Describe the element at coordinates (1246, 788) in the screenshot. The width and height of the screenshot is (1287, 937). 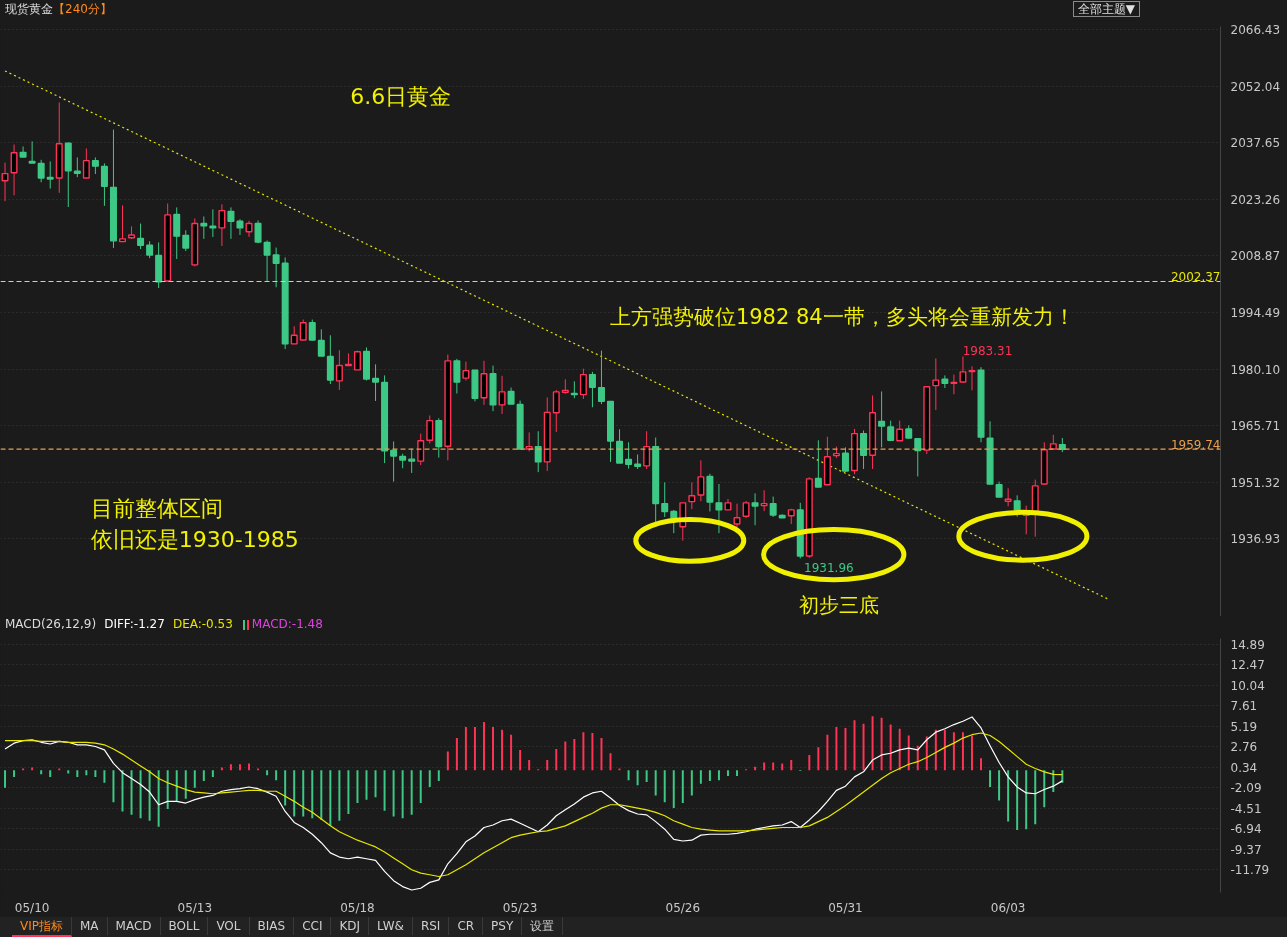
I see `y-tick-label: -2.09` at that location.